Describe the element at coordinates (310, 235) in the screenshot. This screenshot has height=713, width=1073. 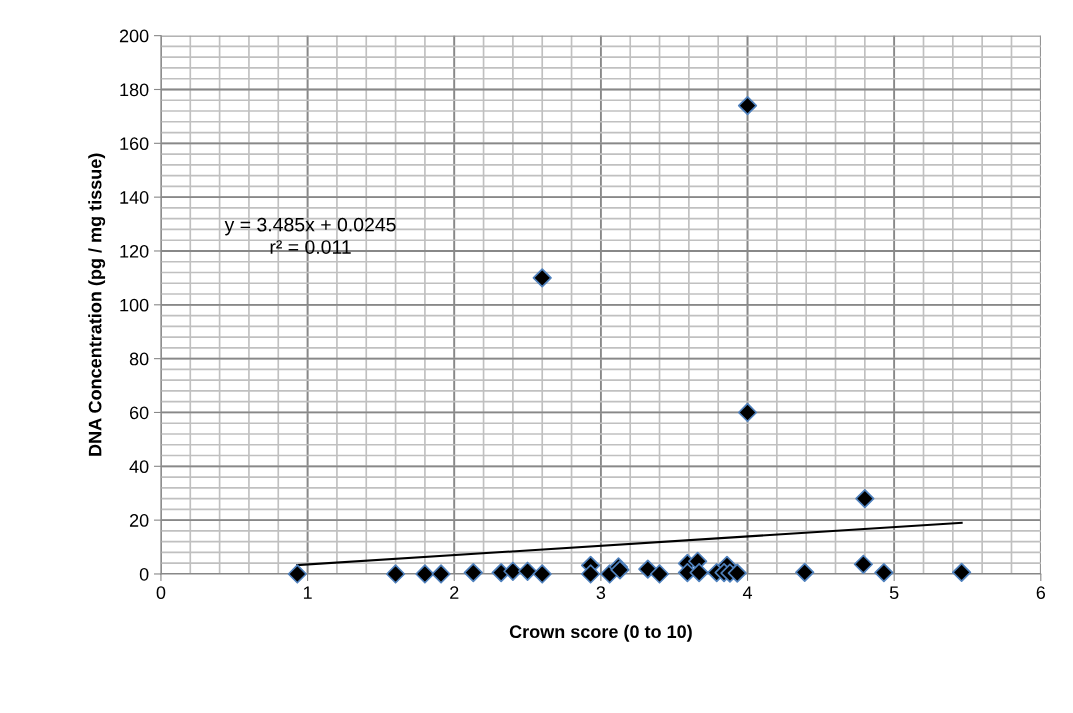
I see `annotation: y = 3.485x + 0.0245 r² = 0.011` at that location.